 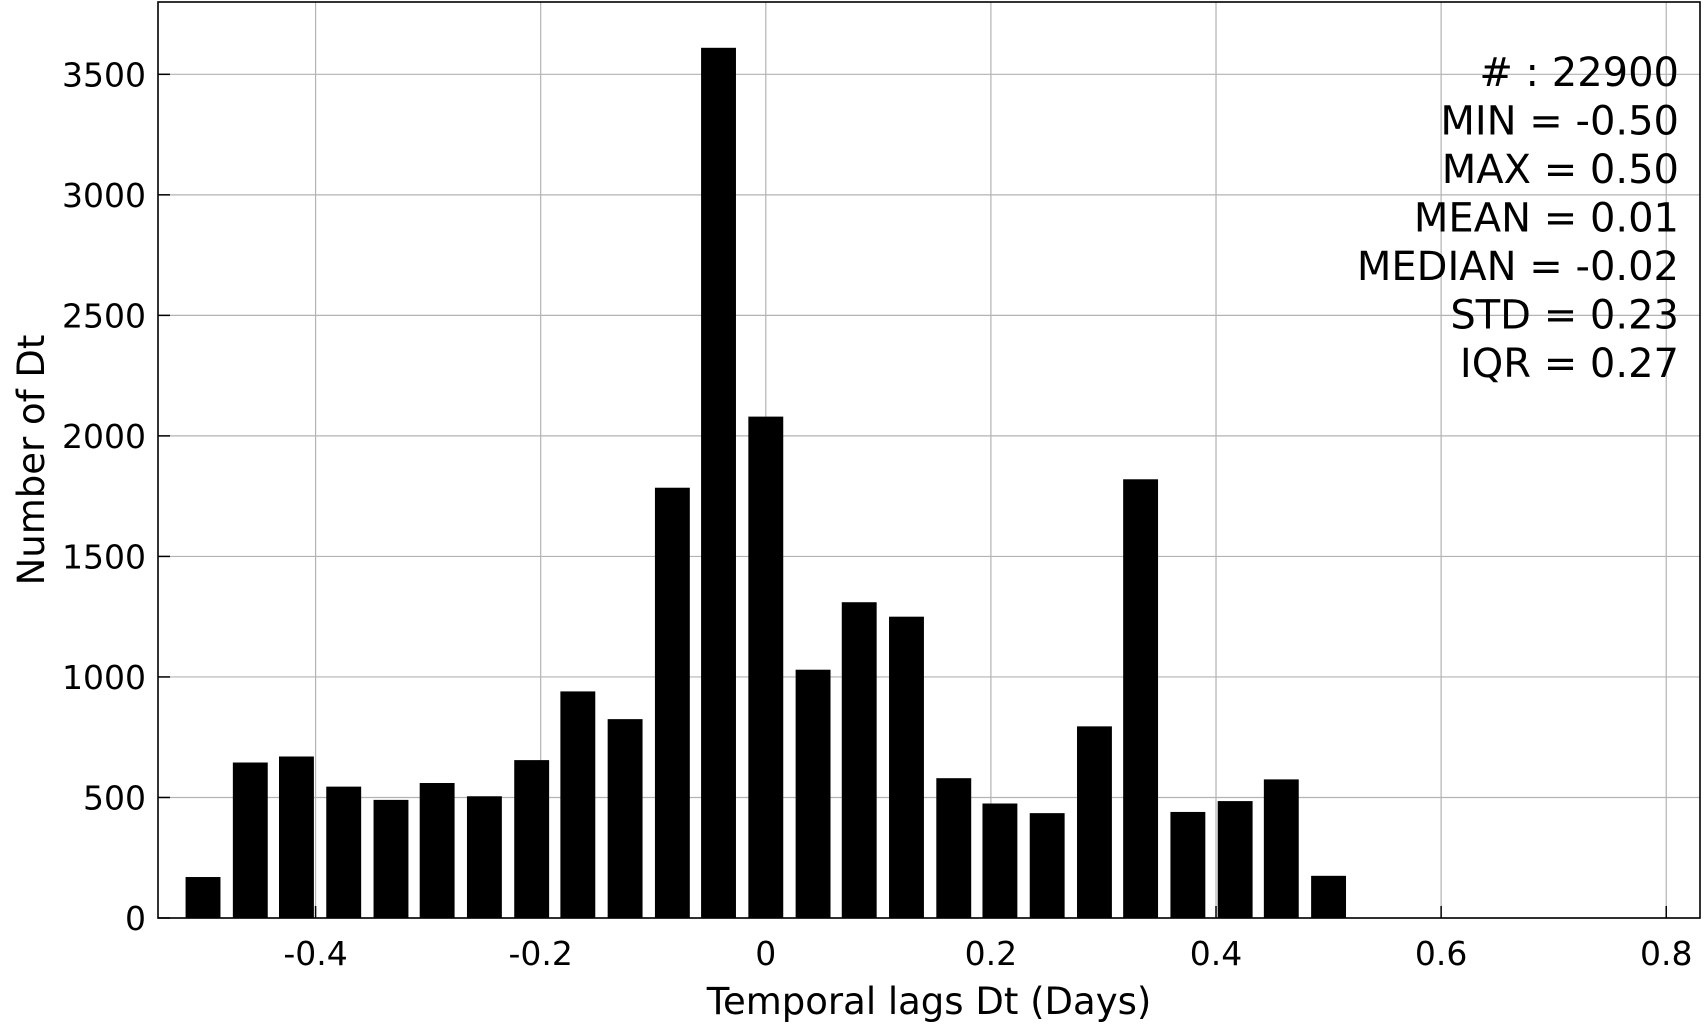 What do you see at coordinates (929, 1001) in the screenshot?
I see `x-axis-label: Temporal lags Dt (Days)` at bounding box center [929, 1001].